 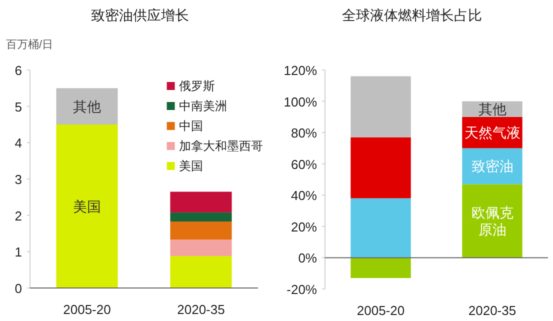 I want to click on y-tick-label: 0, so click(x=18, y=288).